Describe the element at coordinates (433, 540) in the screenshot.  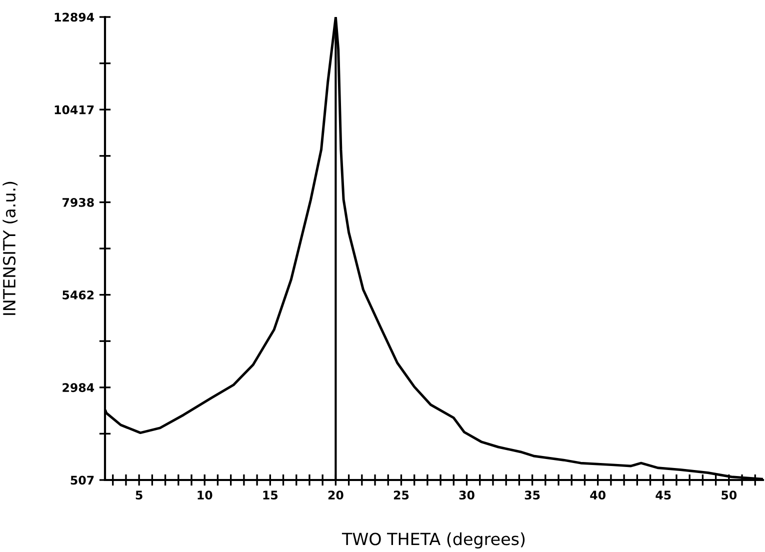
I see `x-axis-title: TWO THETA (degrees)` at that location.